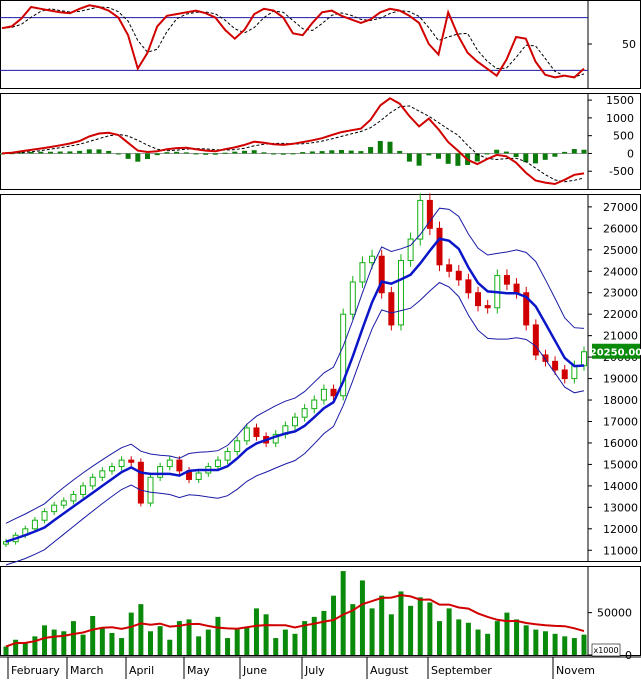 The width and height of the screenshot is (641, 683). I want to click on last-price-label: 20250.00, so click(615, 353).